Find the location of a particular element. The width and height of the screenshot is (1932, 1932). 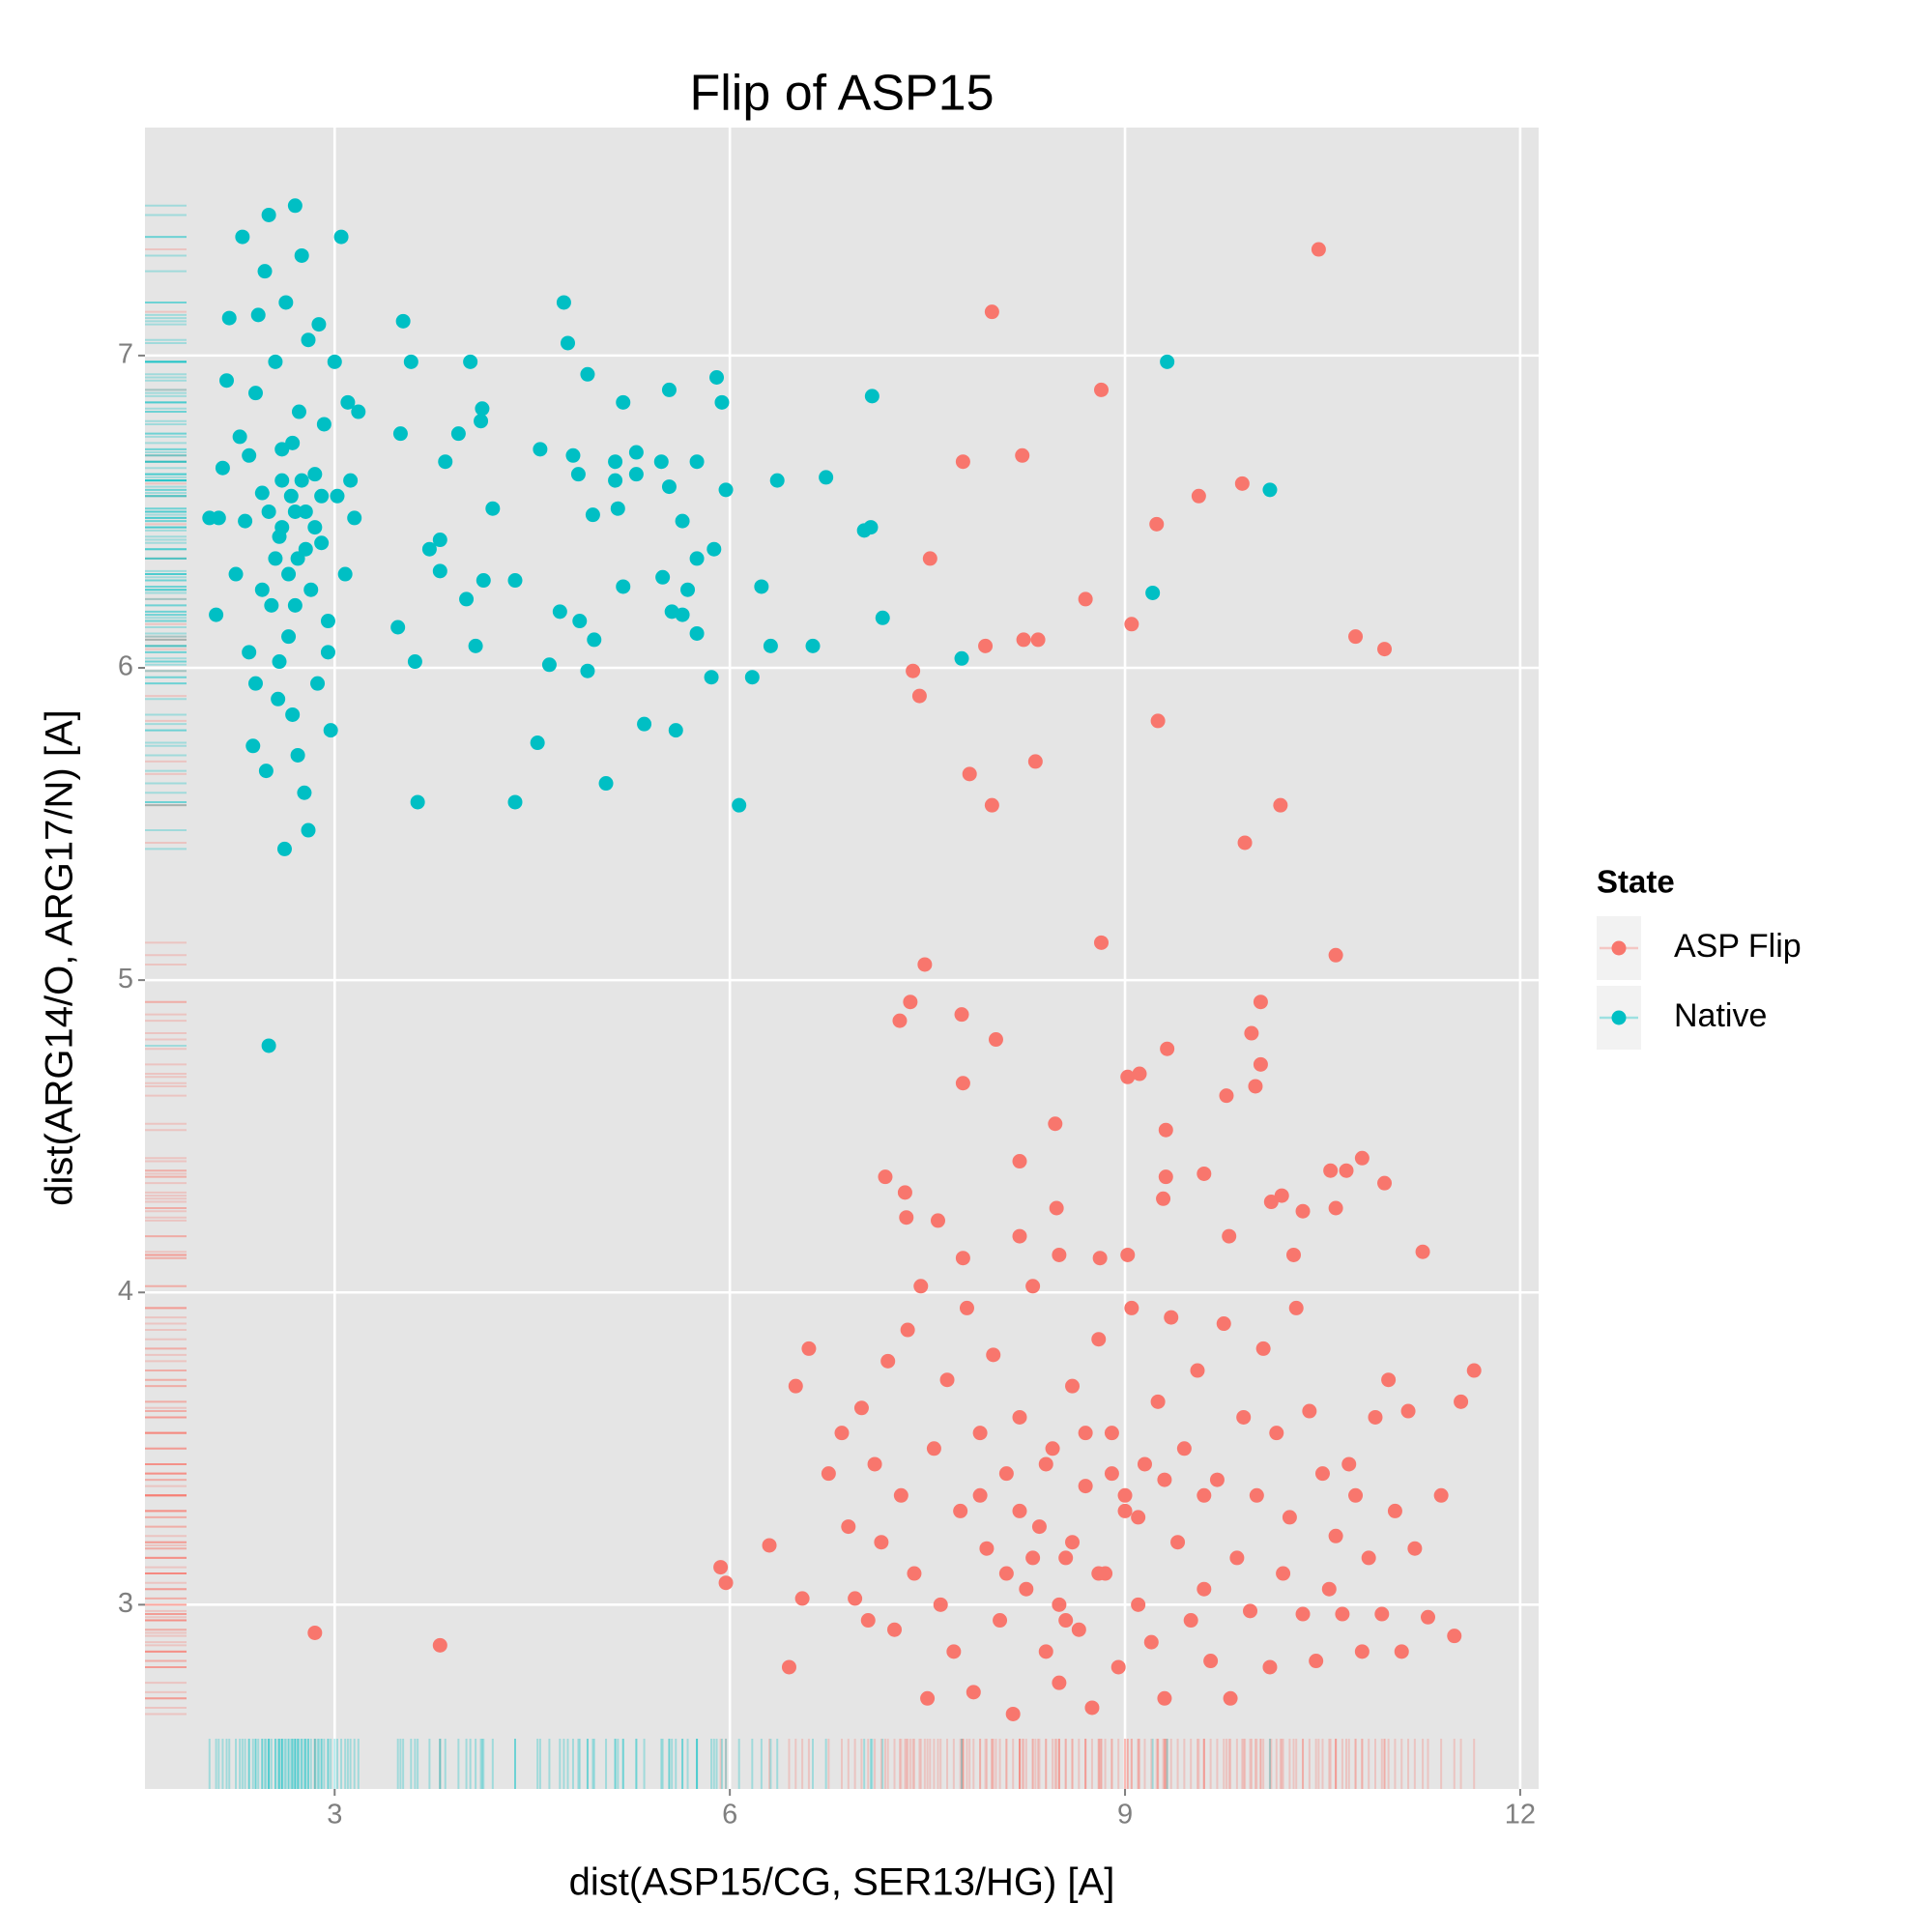

x-tick-label: 12 is located at coordinates (1520, 1815).